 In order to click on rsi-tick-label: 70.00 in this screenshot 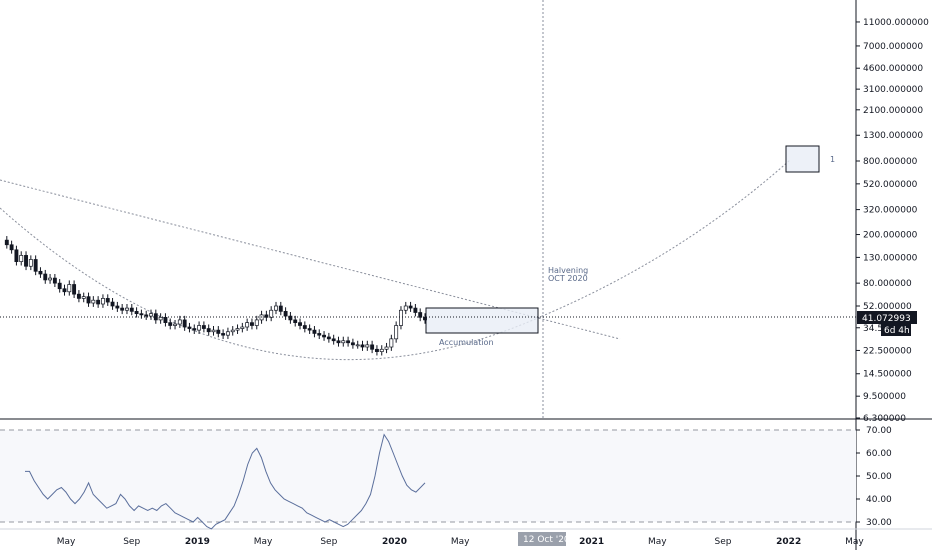, I will do `click(879, 431)`.